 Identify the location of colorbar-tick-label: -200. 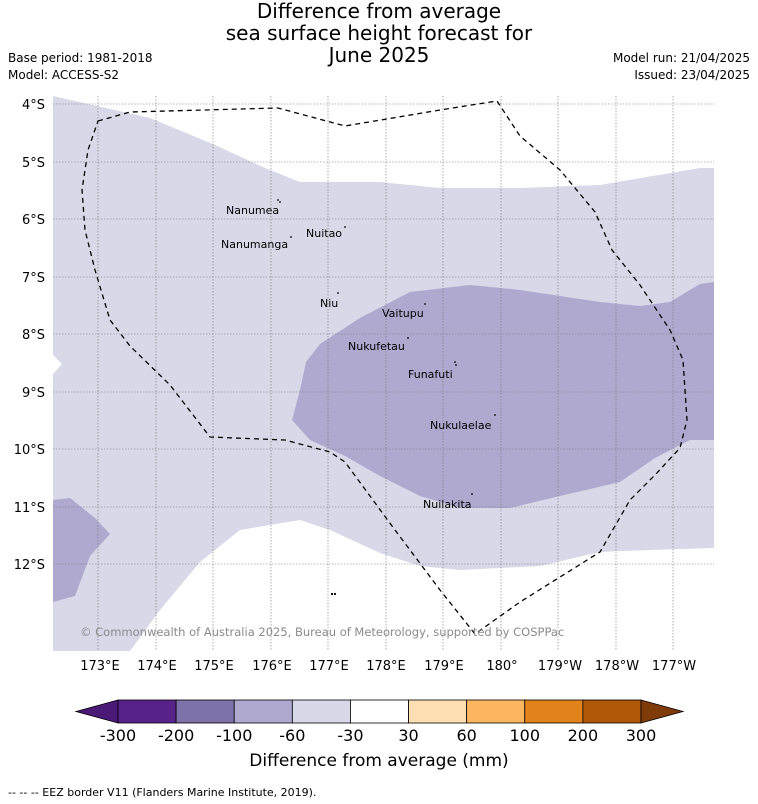
(176, 735).